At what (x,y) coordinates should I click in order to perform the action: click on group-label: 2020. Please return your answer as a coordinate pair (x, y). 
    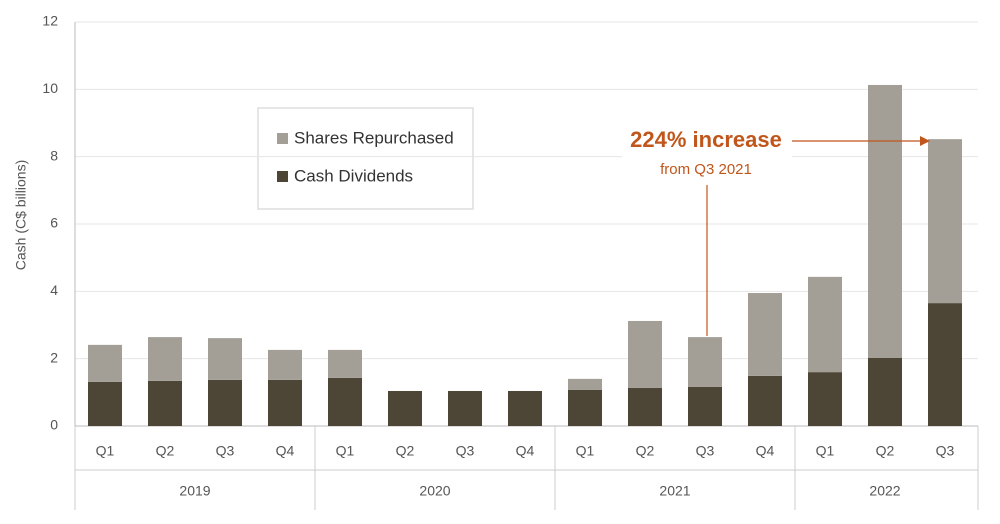
    Looking at the image, I should click on (434, 491).